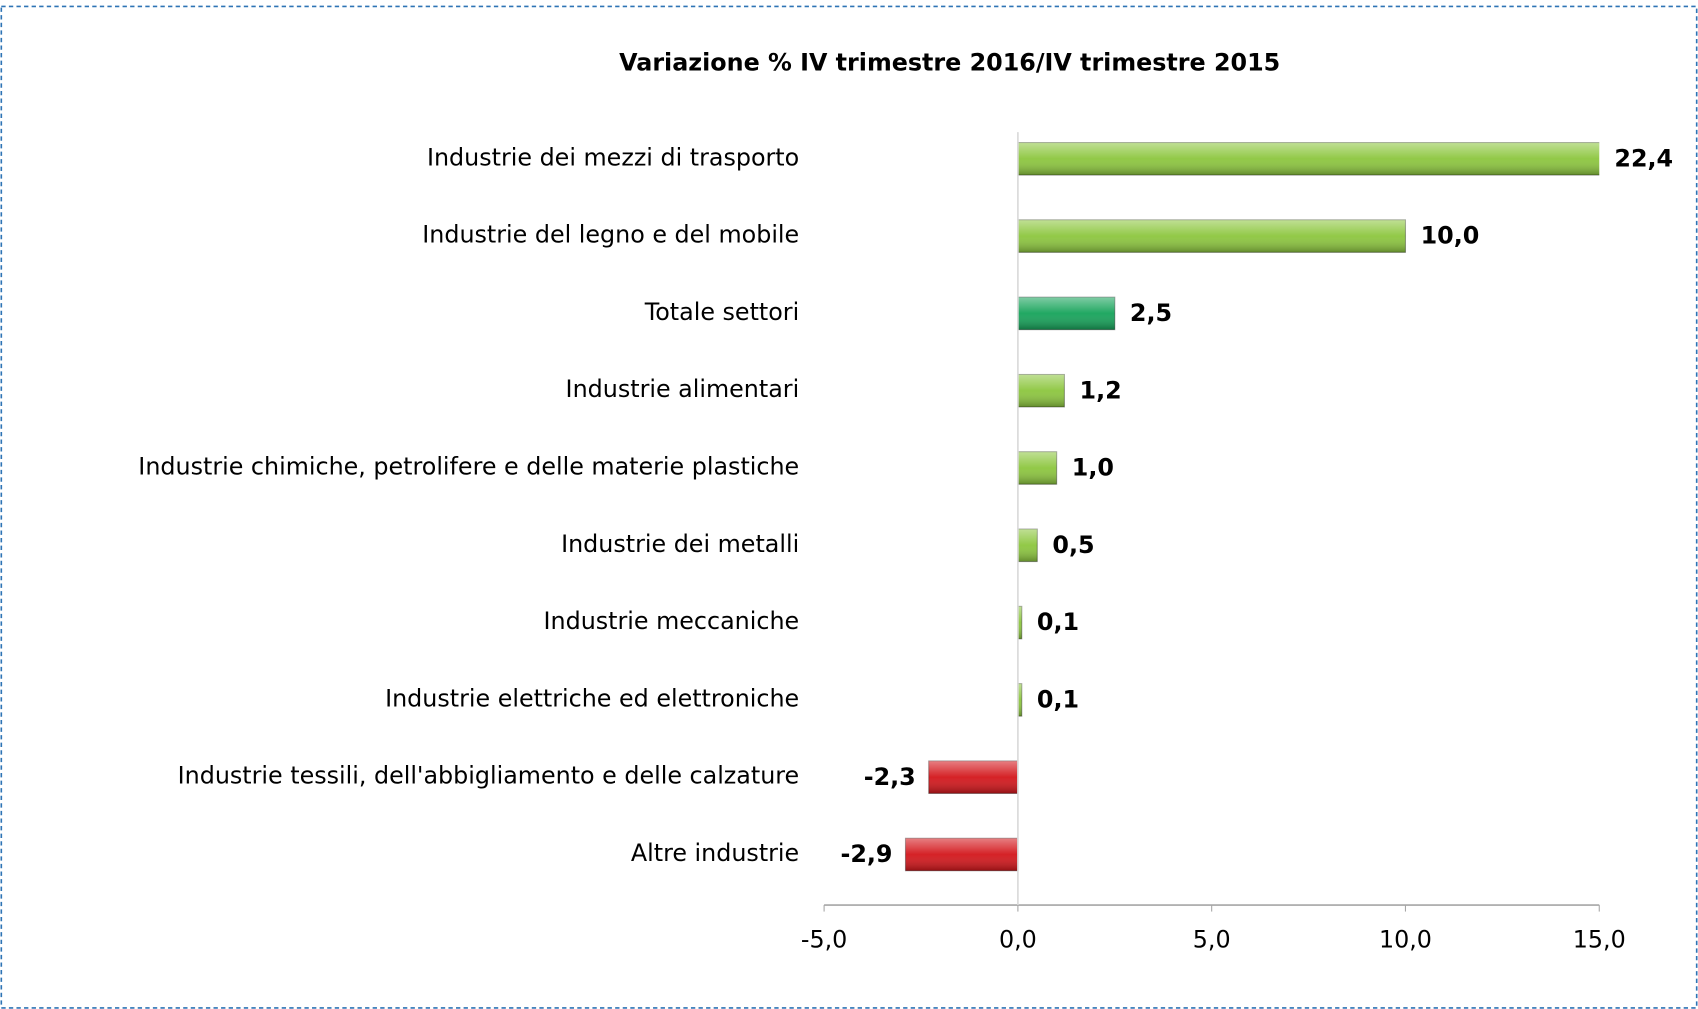 The image size is (1698, 1009). Describe the element at coordinates (1212, 939) in the screenshot. I see `x-tick-label: 5,0` at that location.